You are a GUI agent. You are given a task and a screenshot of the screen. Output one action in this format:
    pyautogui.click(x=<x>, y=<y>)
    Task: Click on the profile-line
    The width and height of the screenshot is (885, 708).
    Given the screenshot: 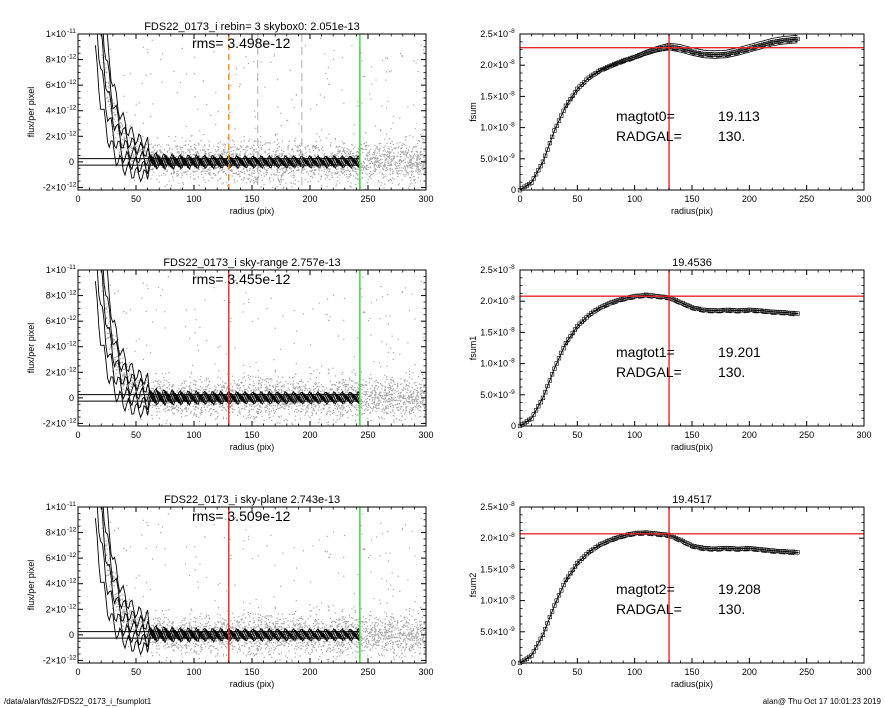 What is the action you would take?
    pyautogui.click(x=231, y=100)
    